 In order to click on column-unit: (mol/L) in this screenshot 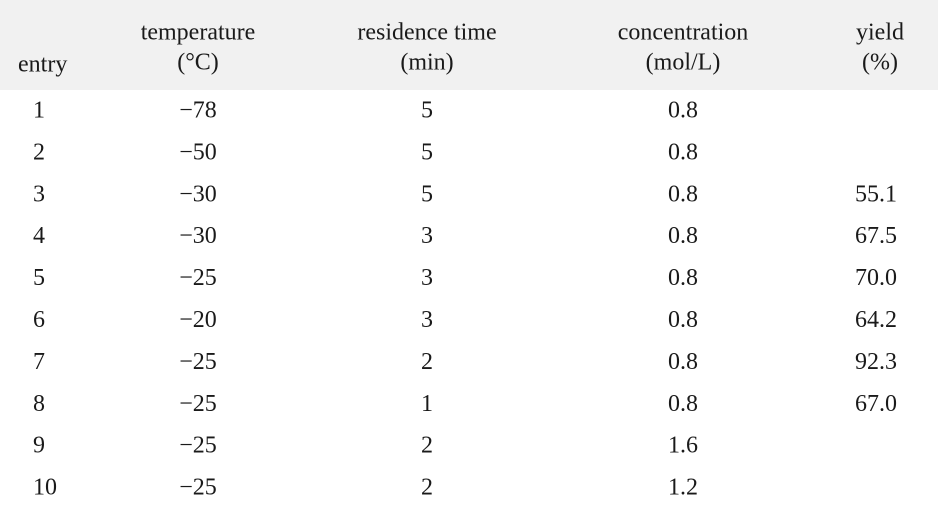, I will do `click(683, 63)`.